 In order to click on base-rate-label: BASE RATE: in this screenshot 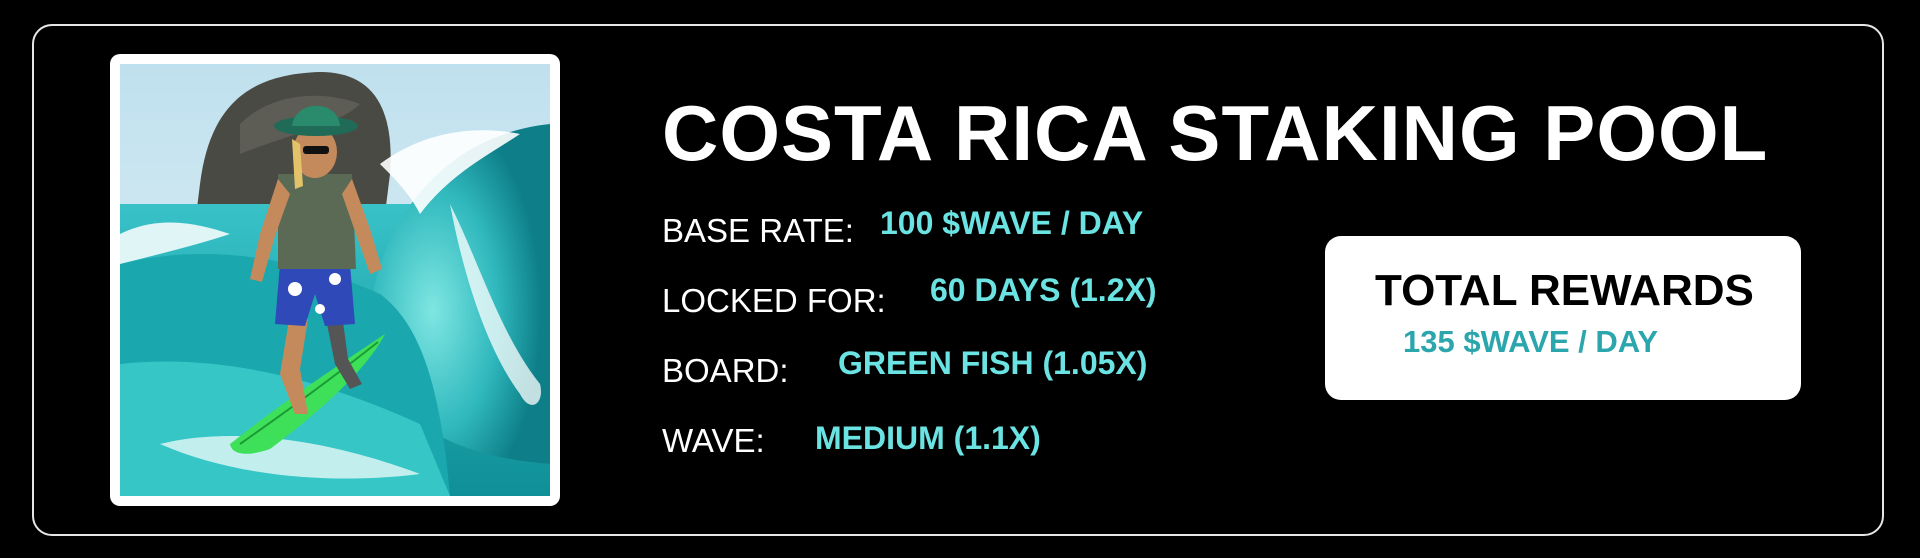, I will do `click(758, 230)`.